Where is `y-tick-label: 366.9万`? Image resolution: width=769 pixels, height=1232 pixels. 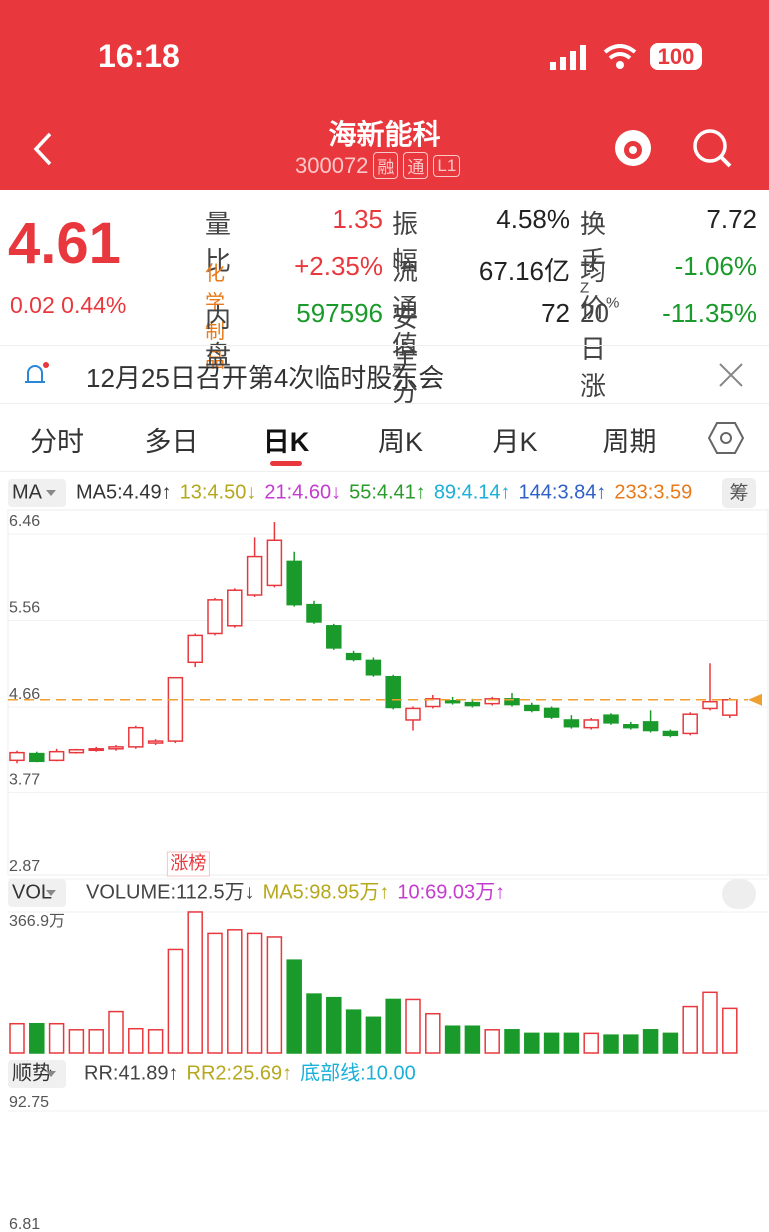
y-tick-label: 366.9万 is located at coordinates (37, 921).